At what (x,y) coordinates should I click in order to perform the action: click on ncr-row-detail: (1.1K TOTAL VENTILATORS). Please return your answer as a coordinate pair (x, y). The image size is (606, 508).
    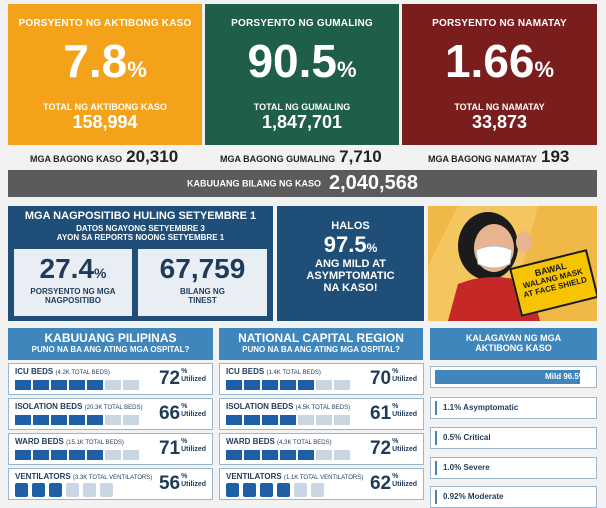
    Looking at the image, I should click on (323, 478).